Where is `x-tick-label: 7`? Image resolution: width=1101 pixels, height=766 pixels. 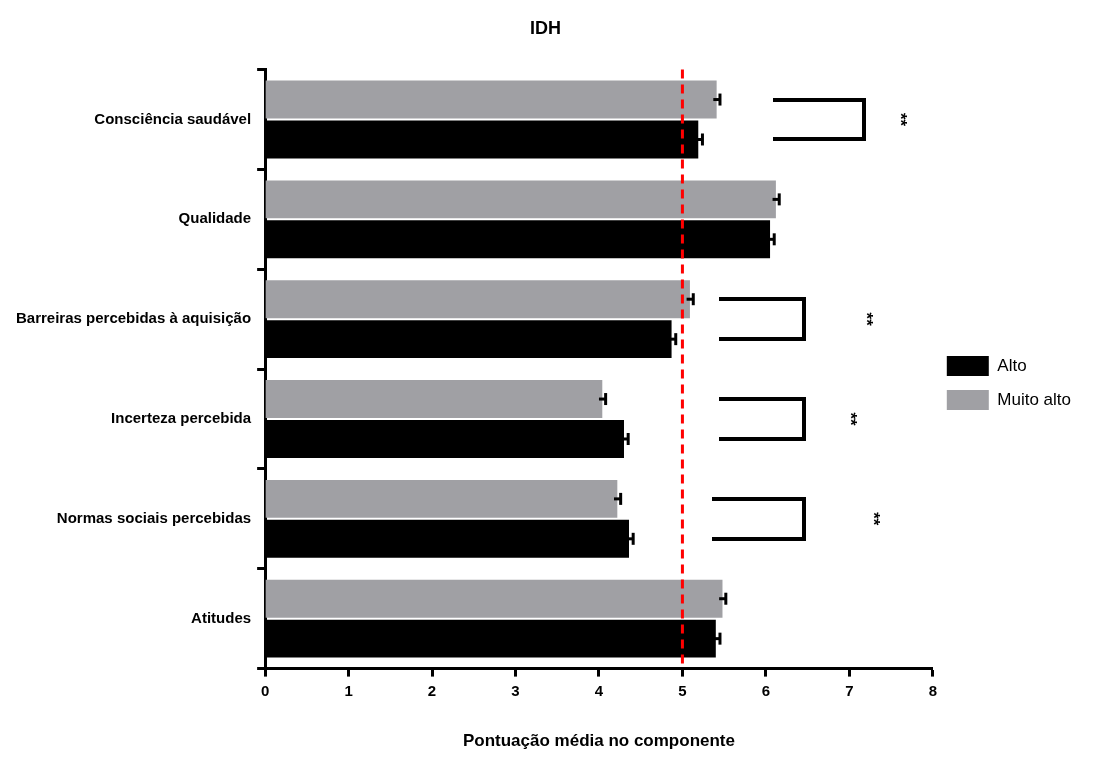
x-tick-label: 7 is located at coordinates (849, 690).